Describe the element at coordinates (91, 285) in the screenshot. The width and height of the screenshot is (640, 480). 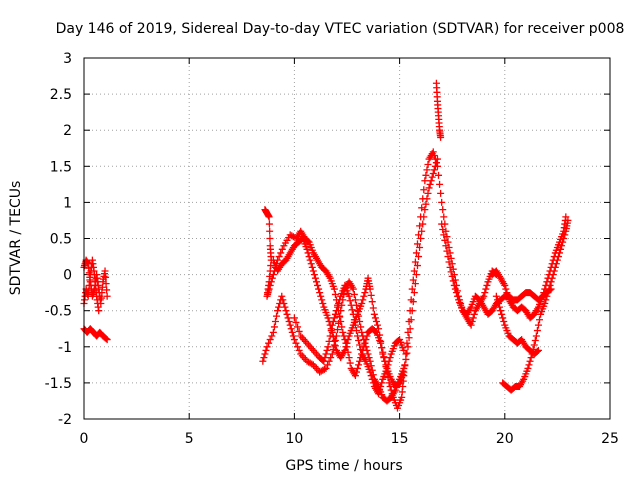
I see `series-trace-b` at that location.